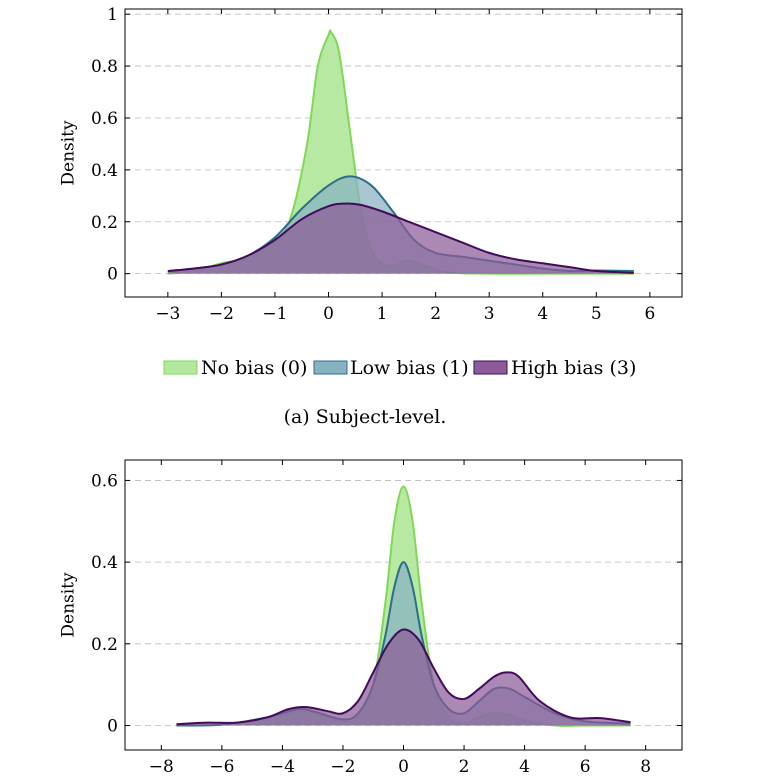  I want to click on x-tick-label: 1, so click(382, 314).